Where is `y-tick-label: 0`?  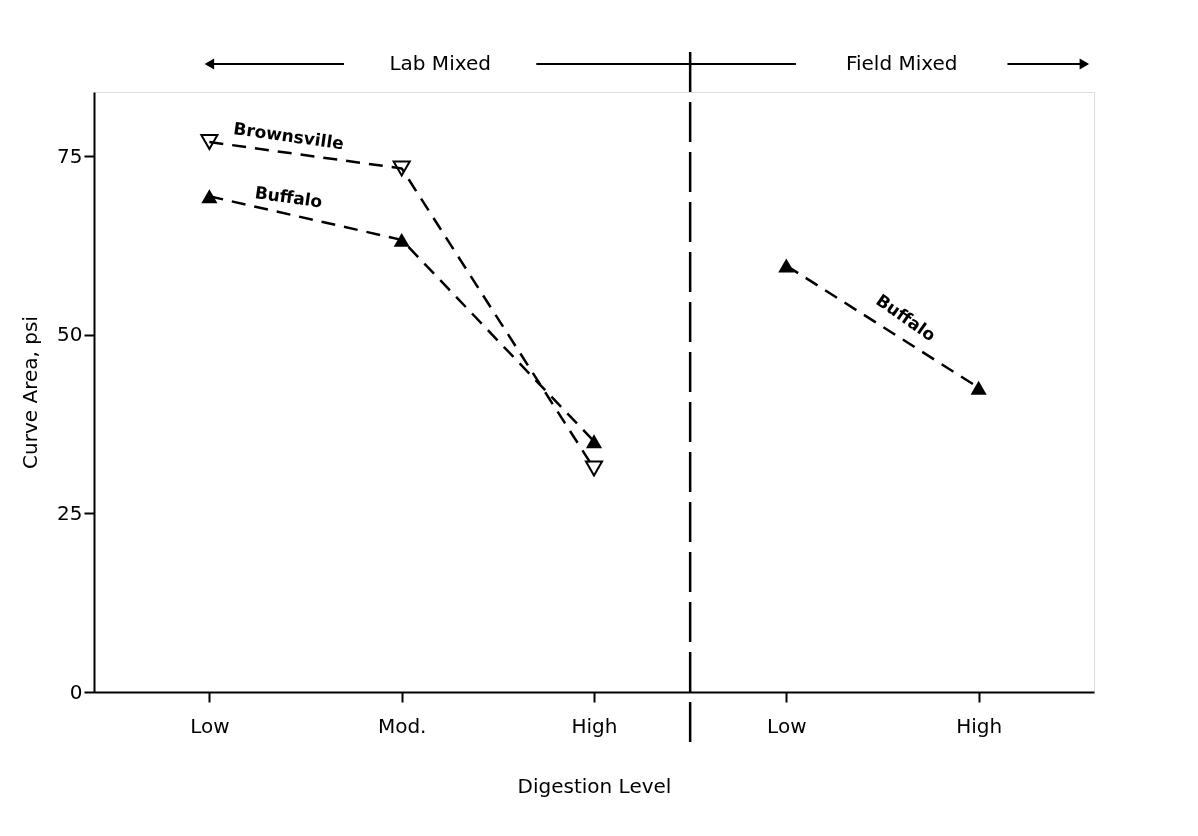 y-tick-label: 0 is located at coordinates (76, 691).